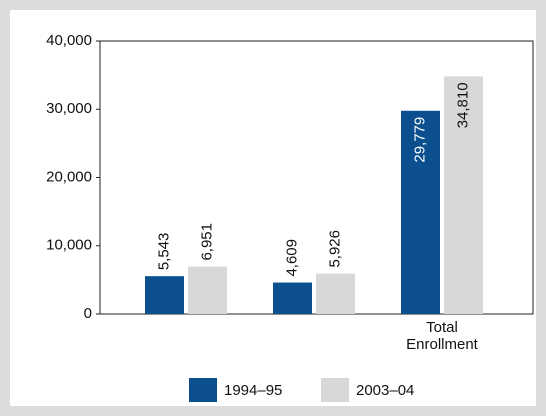 The width and height of the screenshot is (546, 416). What do you see at coordinates (69, 245) in the screenshot?
I see `y-tick-label: 10,000` at bounding box center [69, 245].